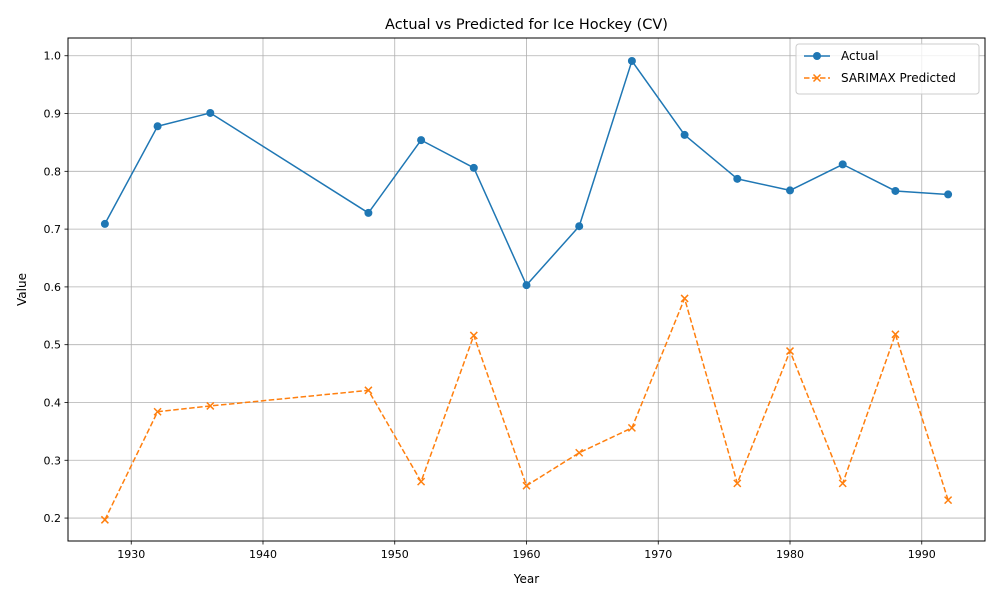  What do you see at coordinates (53, 460) in the screenshot?
I see `y-tick-label: 0.3` at bounding box center [53, 460].